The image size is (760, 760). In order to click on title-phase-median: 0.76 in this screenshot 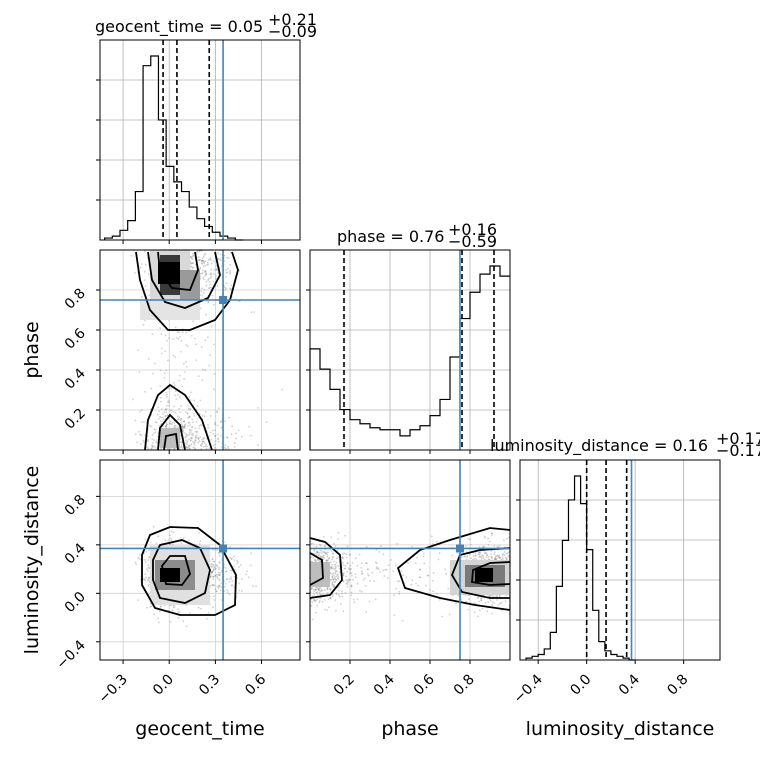, I will do `click(427, 236)`.